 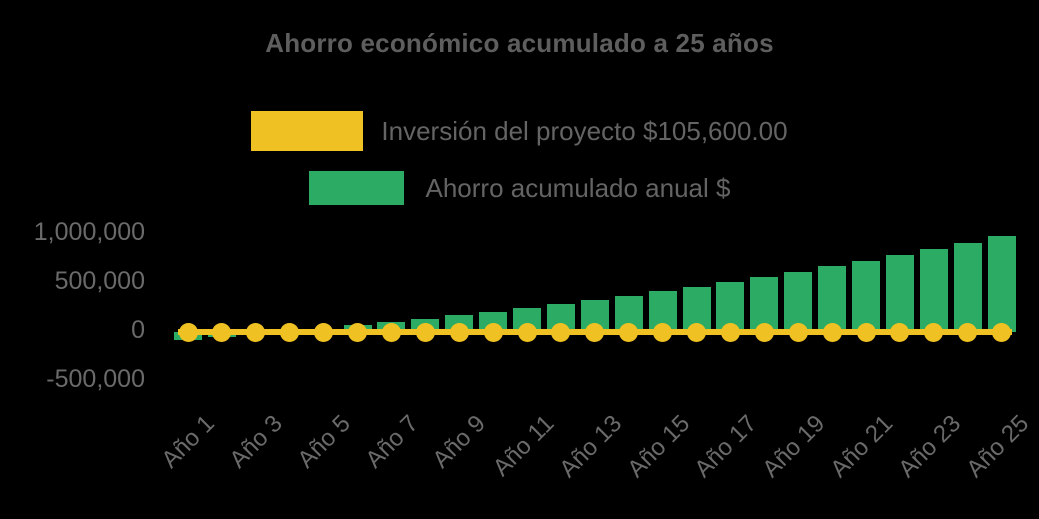 What do you see at coordinates (188, 442) in the screenshot?
I see `x-axis-tick-label: Año 1` at bounding box center [188, 442].